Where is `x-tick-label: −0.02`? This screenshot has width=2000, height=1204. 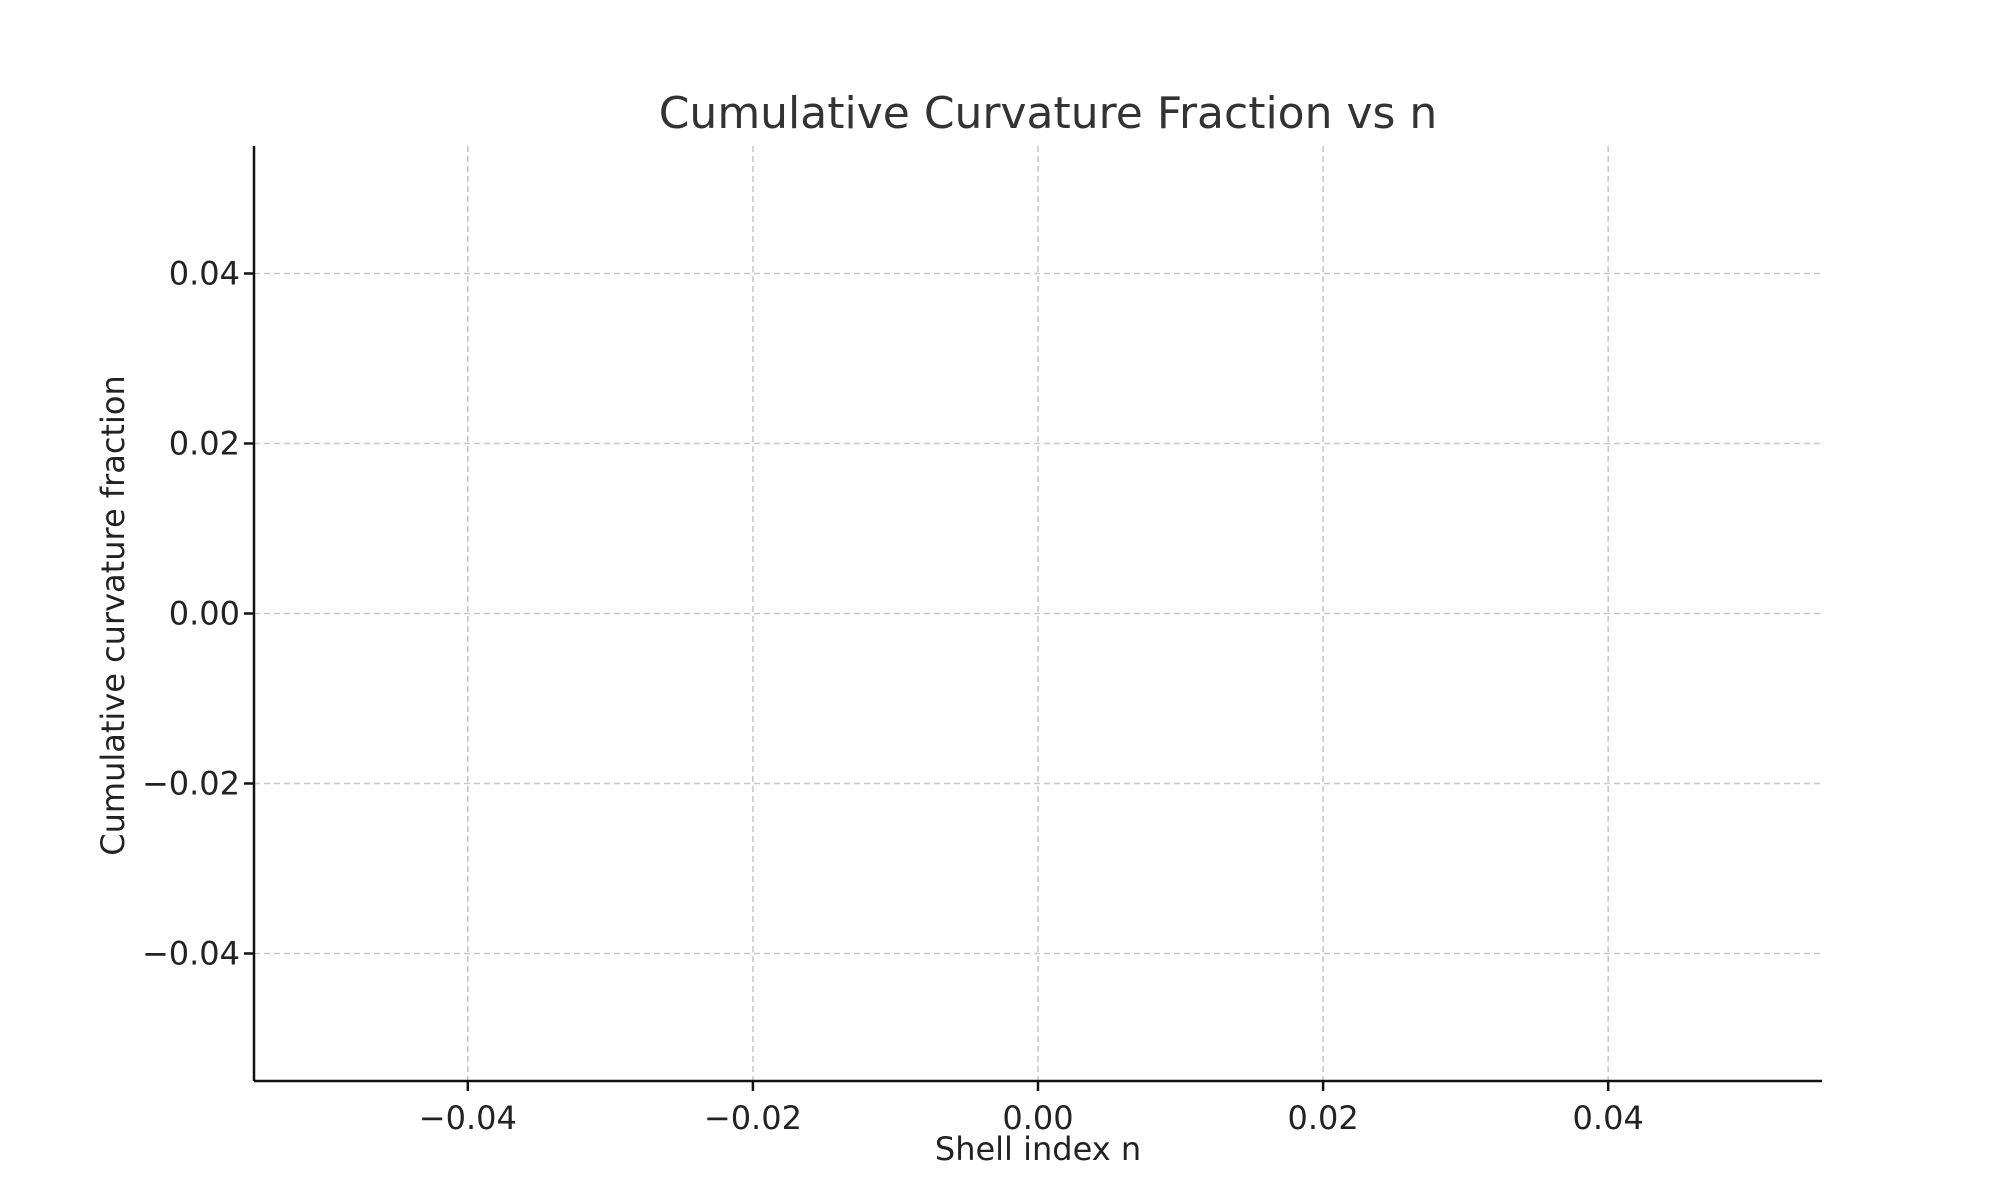 x-tick-label: −0.02 is located at coordinates (753, 1118).